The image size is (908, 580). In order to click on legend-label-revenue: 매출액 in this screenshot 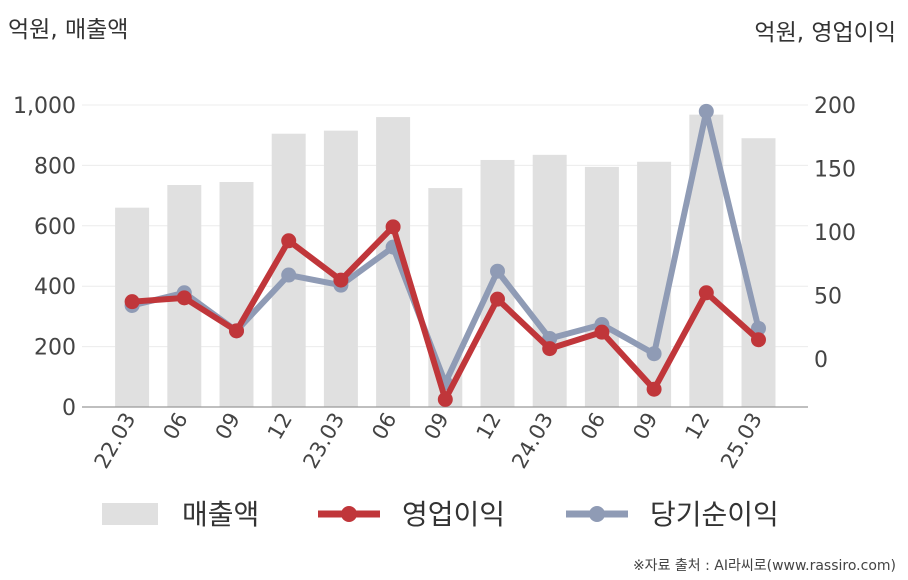, I will do `click(220, 514)`.